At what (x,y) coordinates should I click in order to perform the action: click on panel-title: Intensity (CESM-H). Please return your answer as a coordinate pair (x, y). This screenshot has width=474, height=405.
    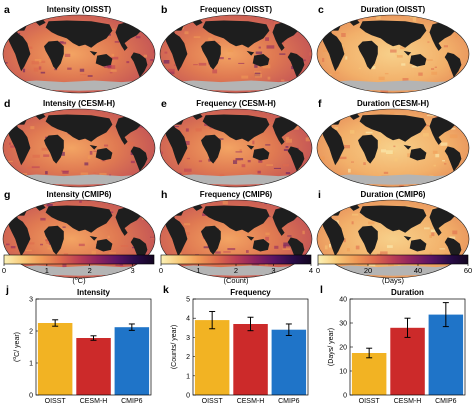
    Looking at the image, I should click on (79, 103).